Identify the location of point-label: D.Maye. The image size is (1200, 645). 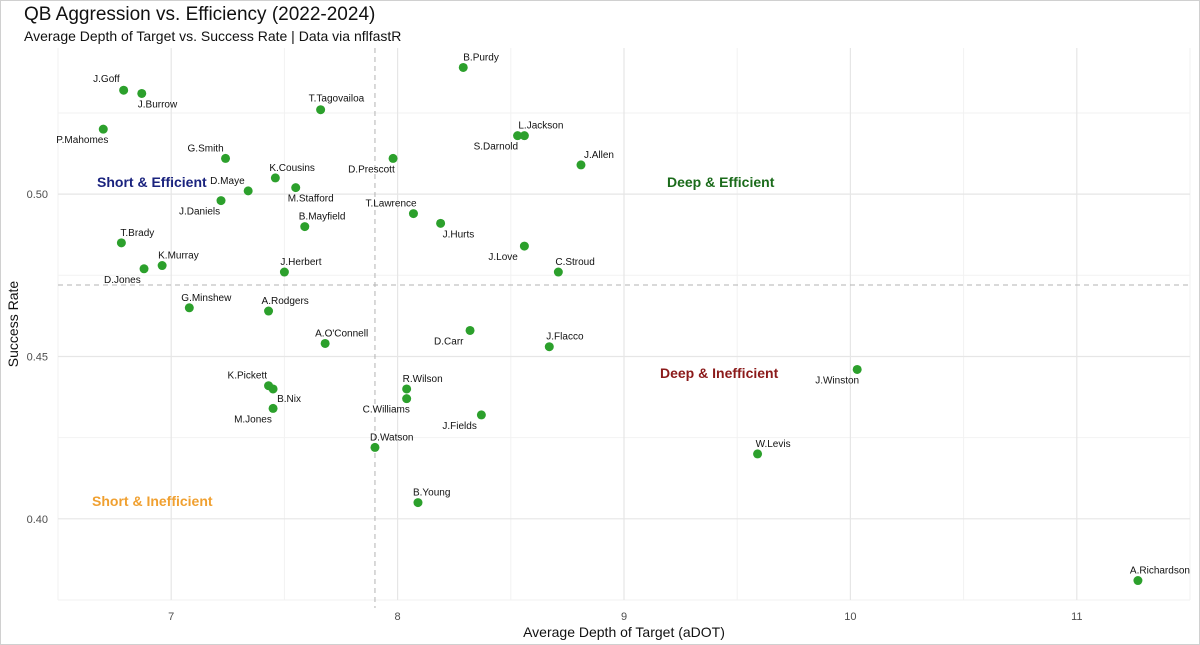
(227, 181).